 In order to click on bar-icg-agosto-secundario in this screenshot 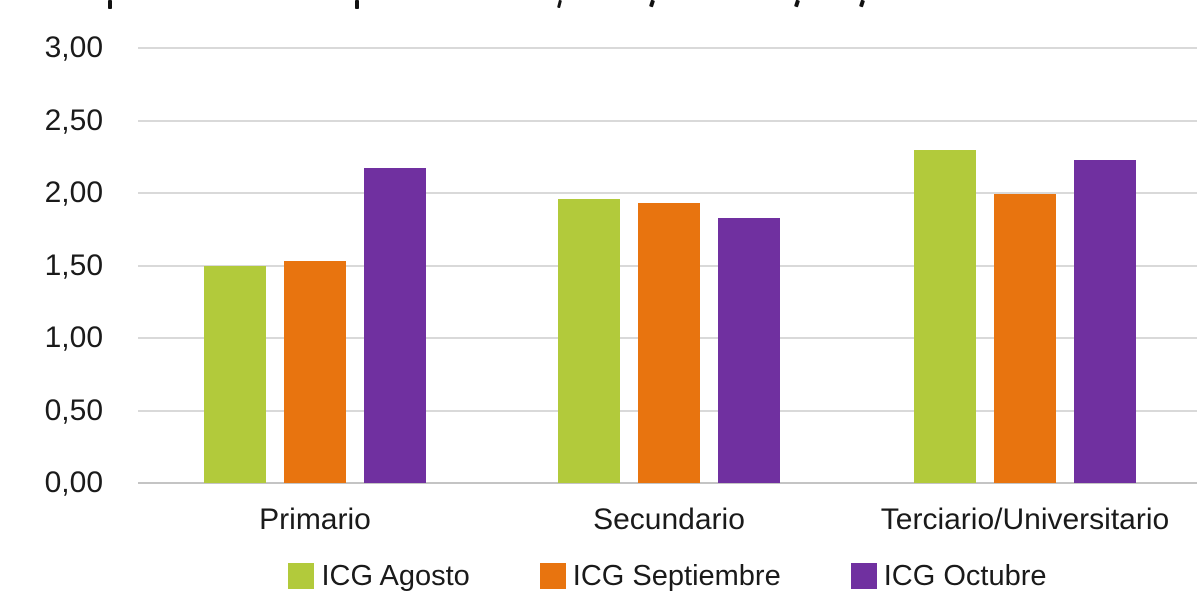, I will do `click(589, 340)`.